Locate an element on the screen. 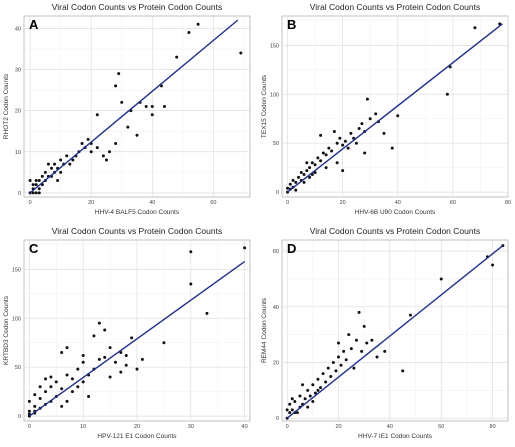 This screenshot has width=515, height=447. y-tick-label: 150 is located at coordinates (16, 270).